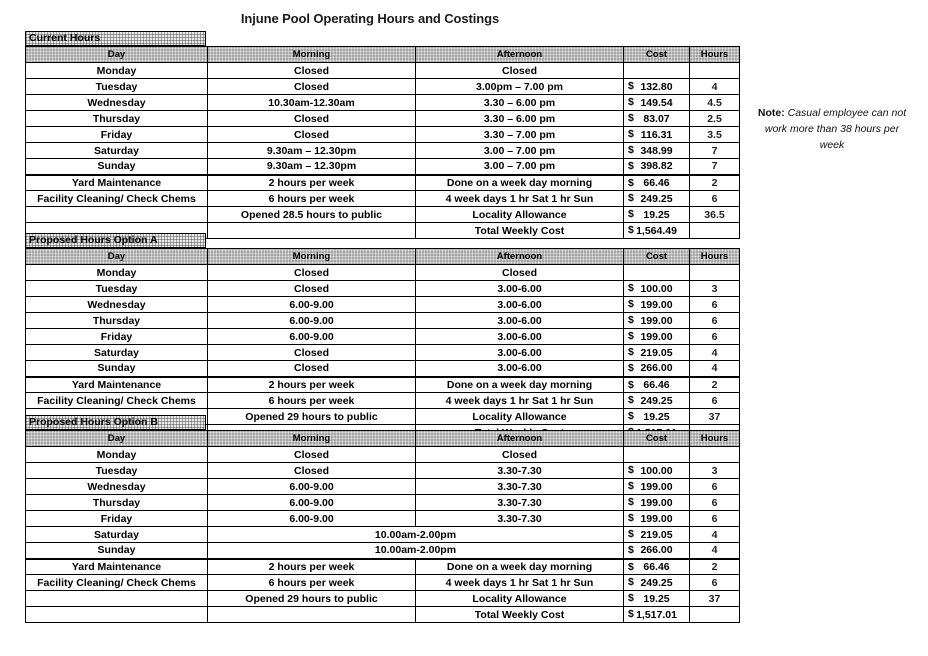  Describe the element at coordinates (382, 118) in the screenshot. I see `table-row: Thursday Closed 3.30 – 6.00 pm $83.07 2.5` at that location.